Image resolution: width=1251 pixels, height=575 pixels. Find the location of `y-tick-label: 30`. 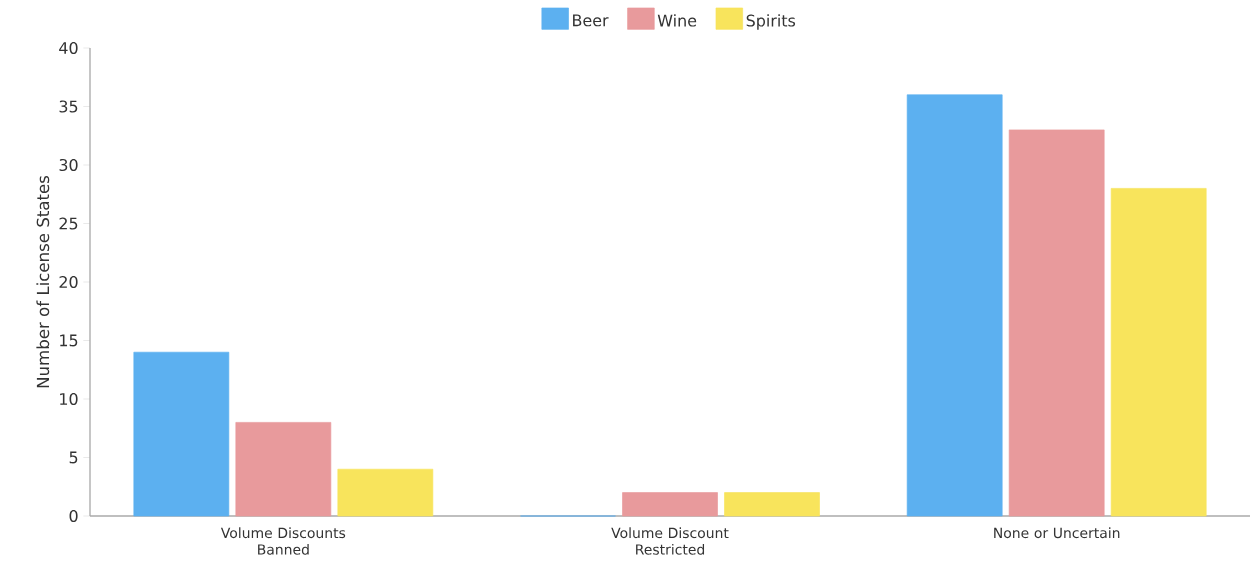

y-tick-label: 30 is located at coordinates (68, 165).